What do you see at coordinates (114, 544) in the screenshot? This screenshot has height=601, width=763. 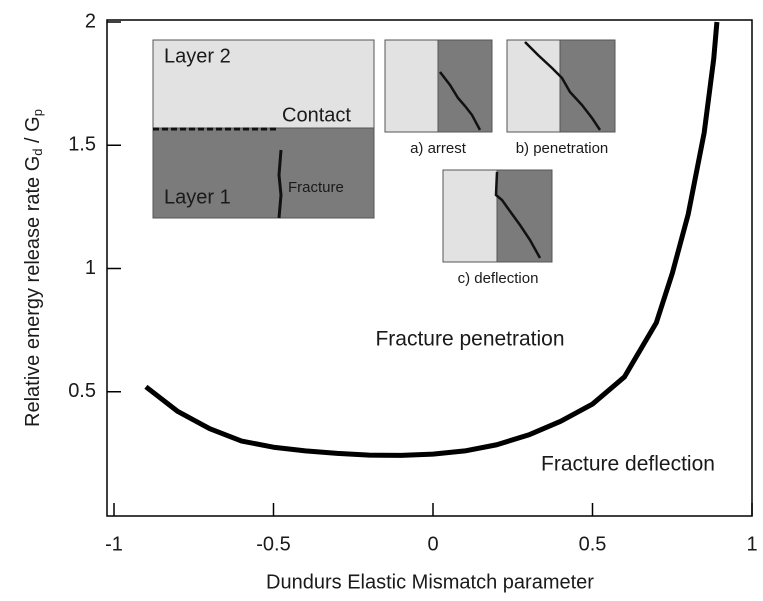 I see `x-tick-label: -1` at bounding box center [114, 544].